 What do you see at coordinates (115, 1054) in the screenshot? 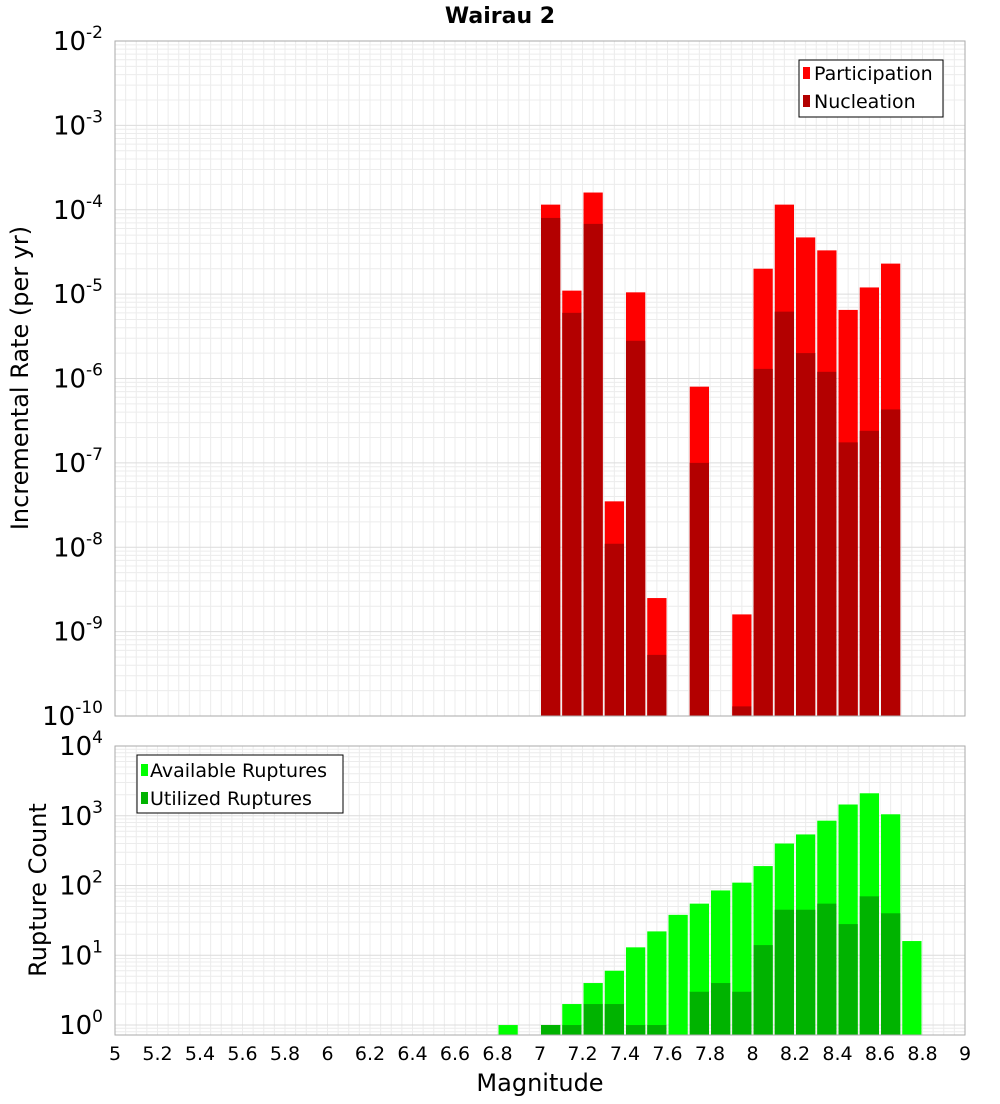
I see `x-tick-label: 5` at bounding box center [115, 1054].